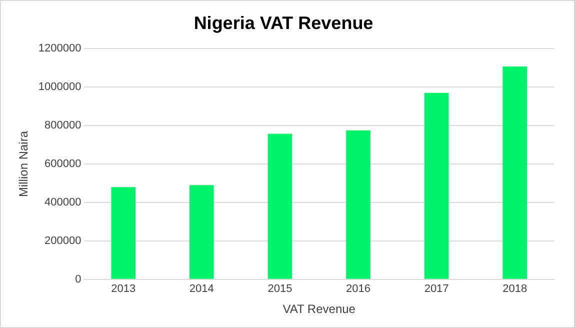 The image size is (575, 328). I want to click on y-tick-label: 600000, so click(63, 164).